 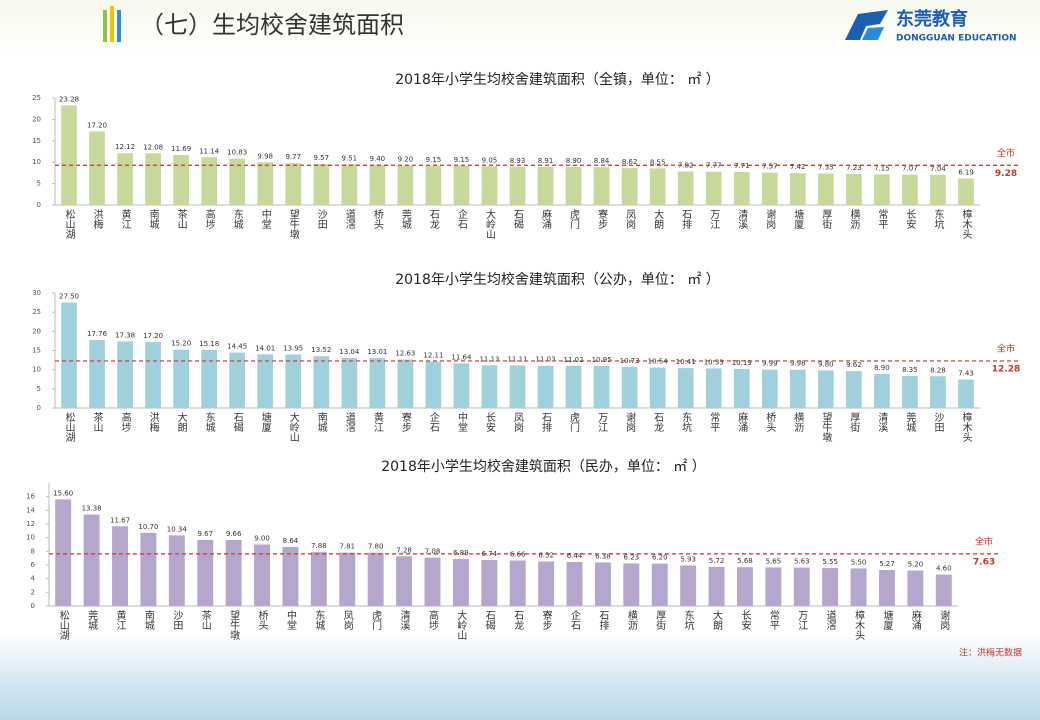 What do you see at coordinates (745, 561) in the screenshot?
I see `value-label: 5.68` at bounding box center [745, 561].